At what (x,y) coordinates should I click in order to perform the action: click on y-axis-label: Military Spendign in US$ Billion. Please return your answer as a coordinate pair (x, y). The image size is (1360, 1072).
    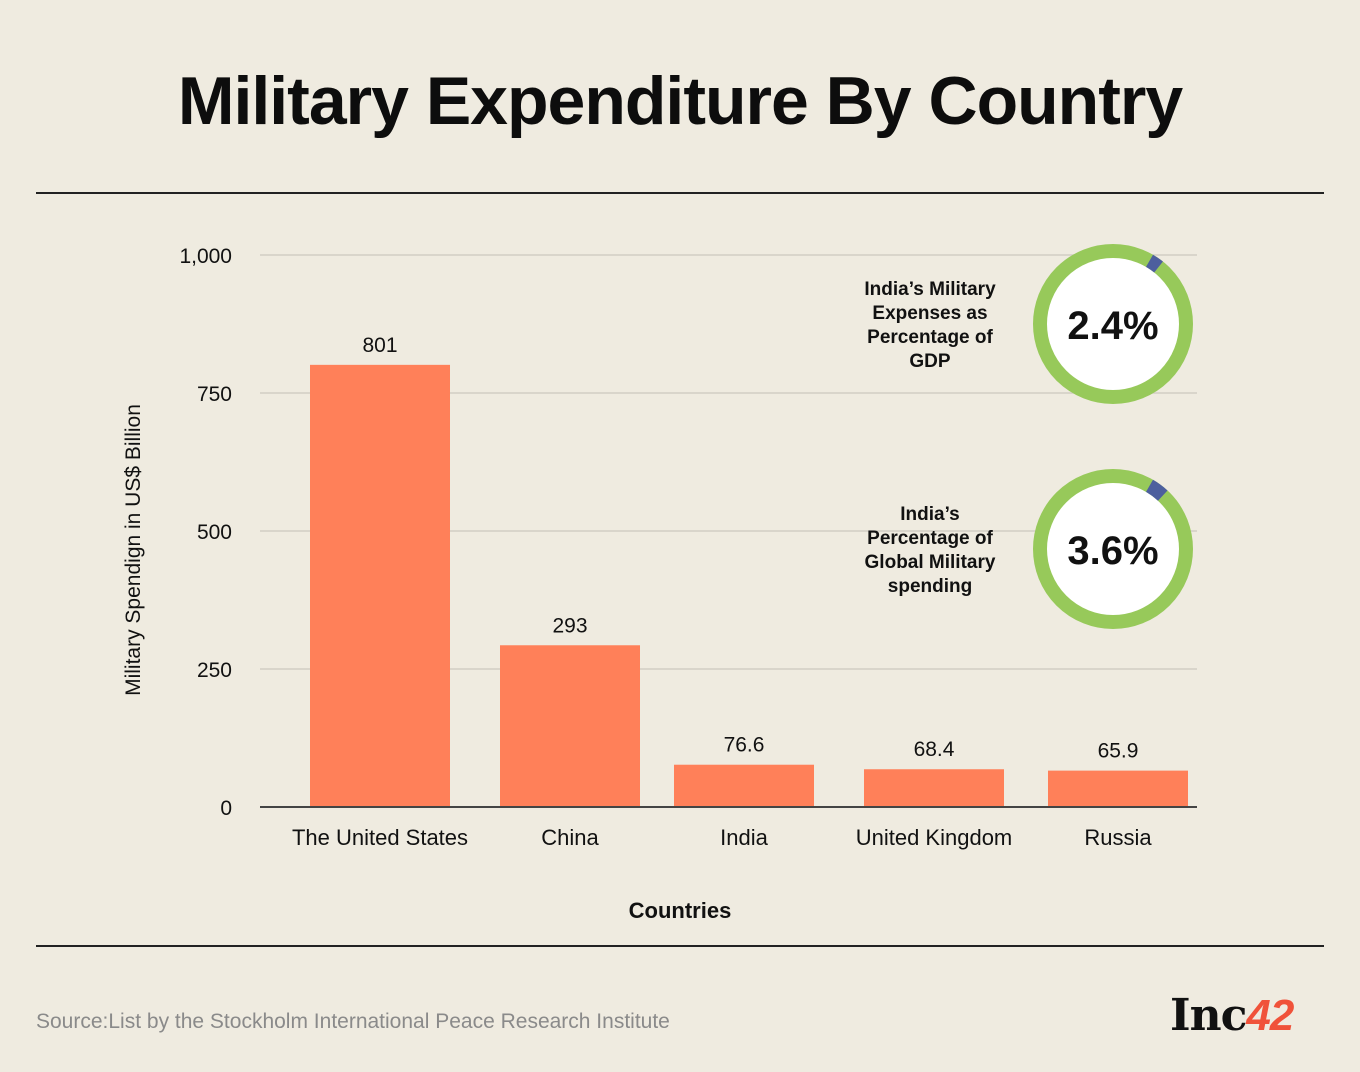
    Looking at the image, I should click on (133, 550).